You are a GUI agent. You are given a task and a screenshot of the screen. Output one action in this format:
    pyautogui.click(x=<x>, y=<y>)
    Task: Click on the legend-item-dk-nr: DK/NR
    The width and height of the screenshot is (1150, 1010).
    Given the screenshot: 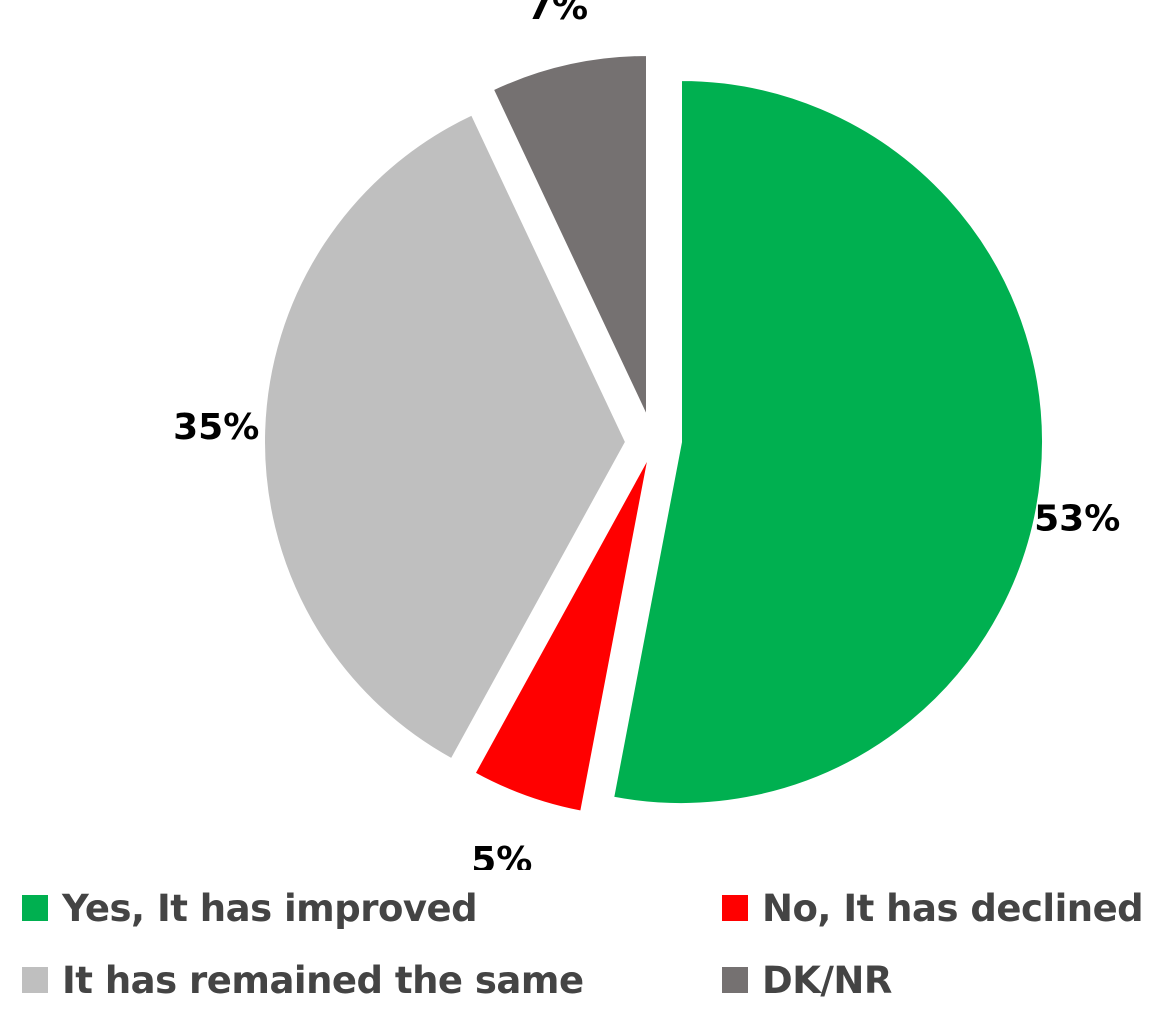 What is the action you would take?
    pyautogui.click(x=807, y=980)
    